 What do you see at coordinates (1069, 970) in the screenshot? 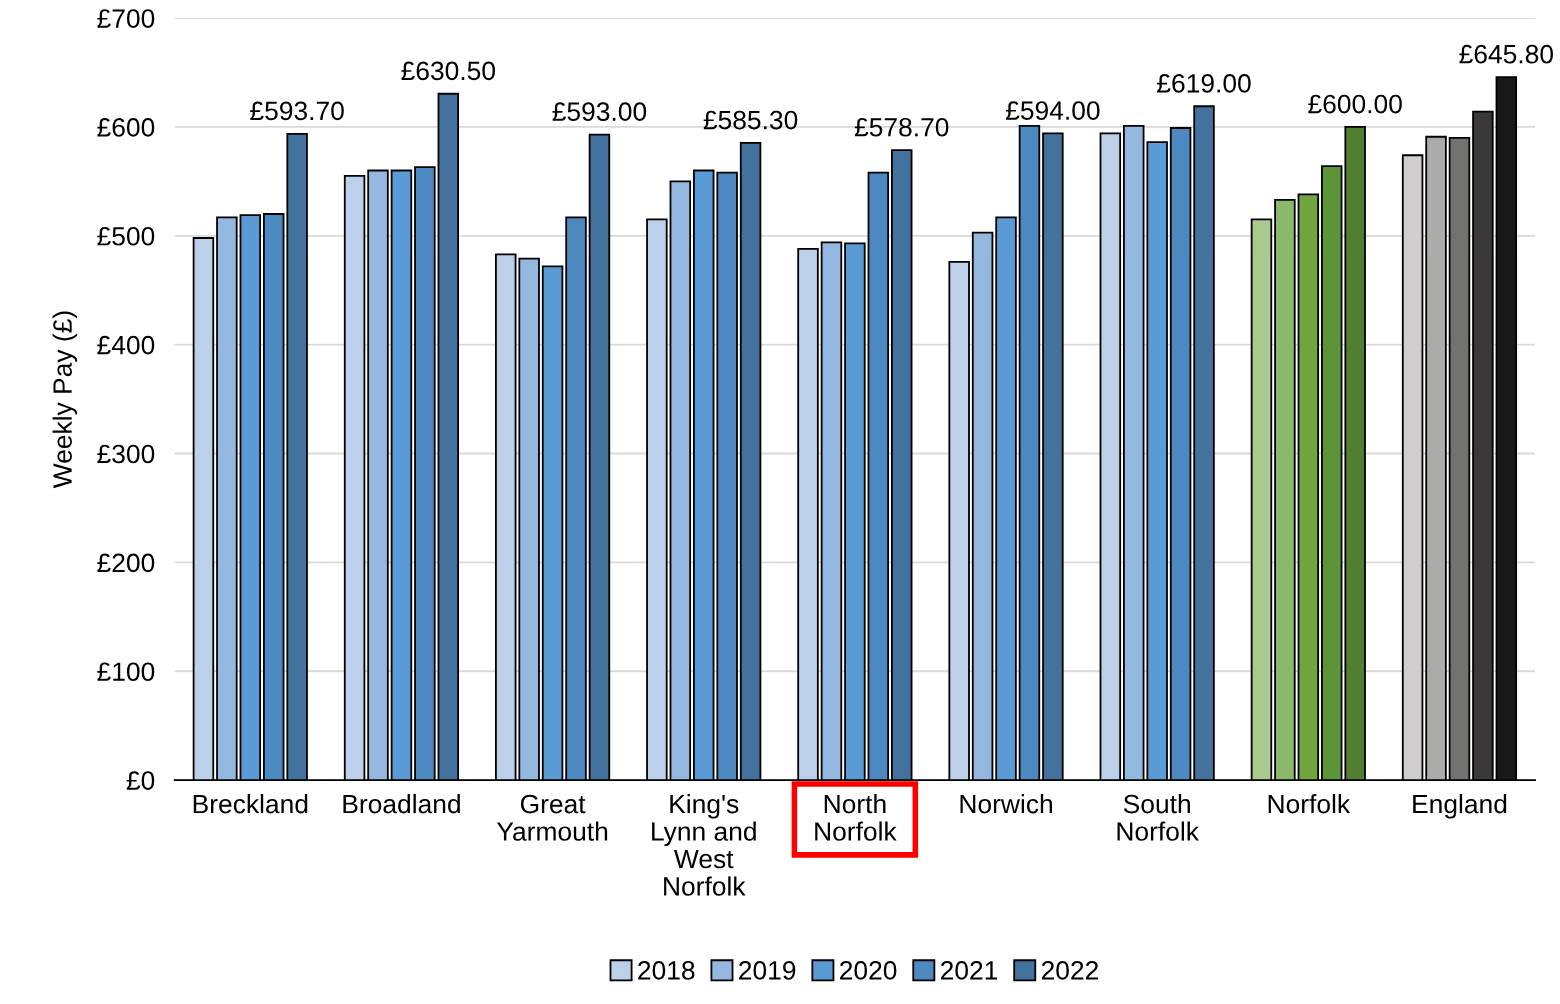
I see `legend-label: 2022` at bounding box center [1069, 970].